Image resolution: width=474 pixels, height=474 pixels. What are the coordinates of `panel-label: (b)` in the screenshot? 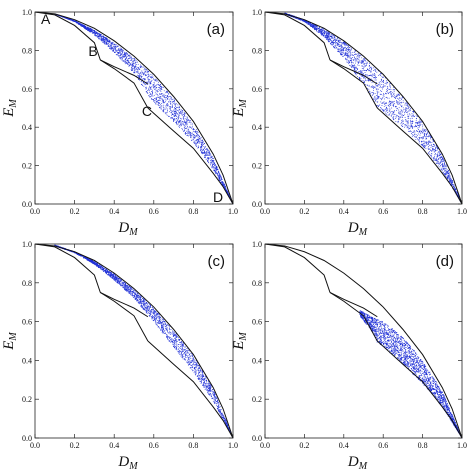 It's located at (445, 29).